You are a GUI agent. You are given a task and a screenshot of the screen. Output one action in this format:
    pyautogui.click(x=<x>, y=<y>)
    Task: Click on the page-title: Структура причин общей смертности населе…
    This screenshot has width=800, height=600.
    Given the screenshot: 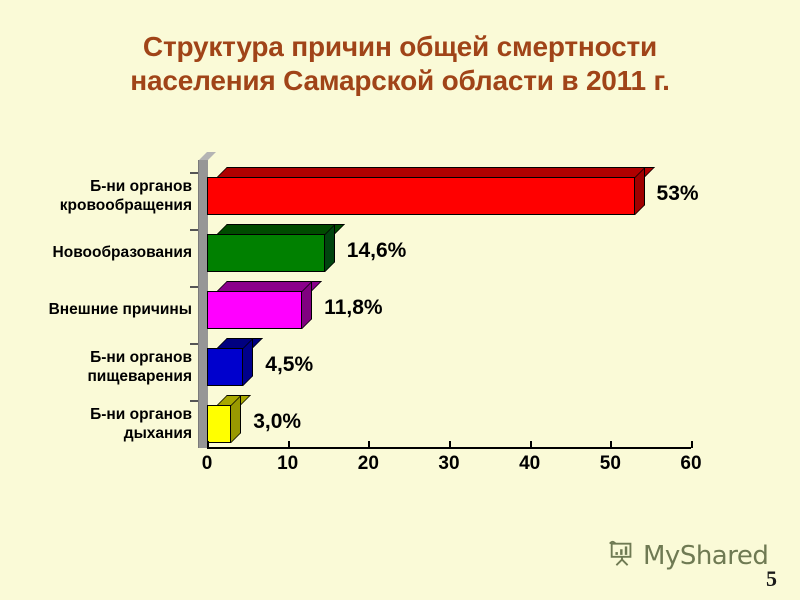 What is the action you would take?
    pyautogui.click(x=400, y=64)
    